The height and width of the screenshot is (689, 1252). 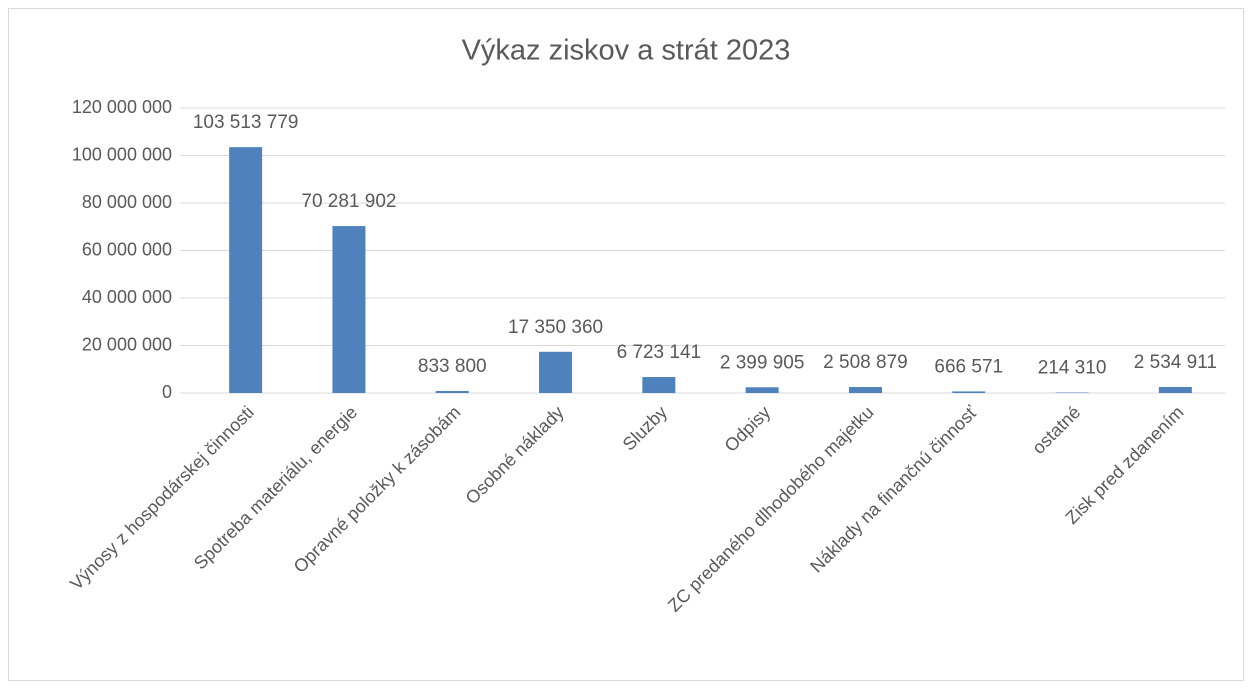 What do you see at coordinates (865, 362) in the screenshot?
I see `value-label: 2 508 879` at bounding box center [865, 362].